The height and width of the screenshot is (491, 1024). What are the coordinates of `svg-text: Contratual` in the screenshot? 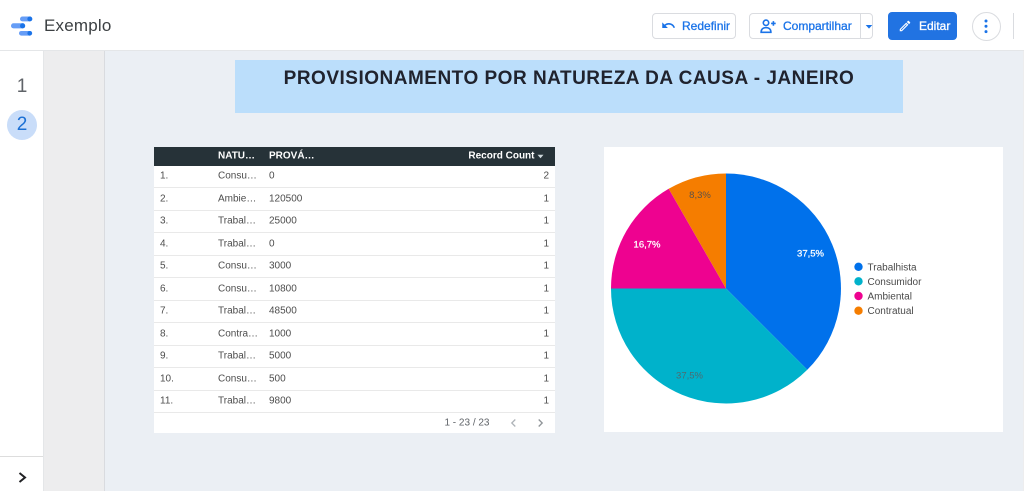 It's located at (890, 311).